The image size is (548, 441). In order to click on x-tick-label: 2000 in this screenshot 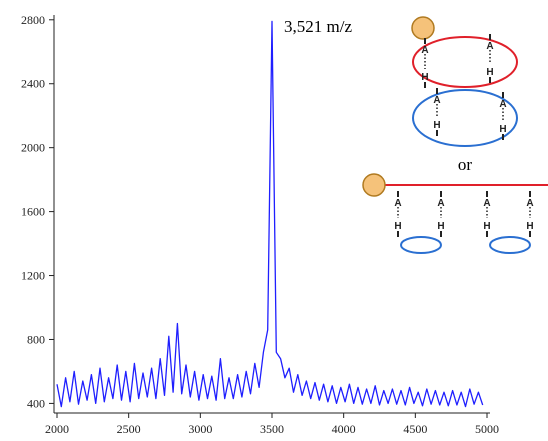, I will do `click(57, 429)`.